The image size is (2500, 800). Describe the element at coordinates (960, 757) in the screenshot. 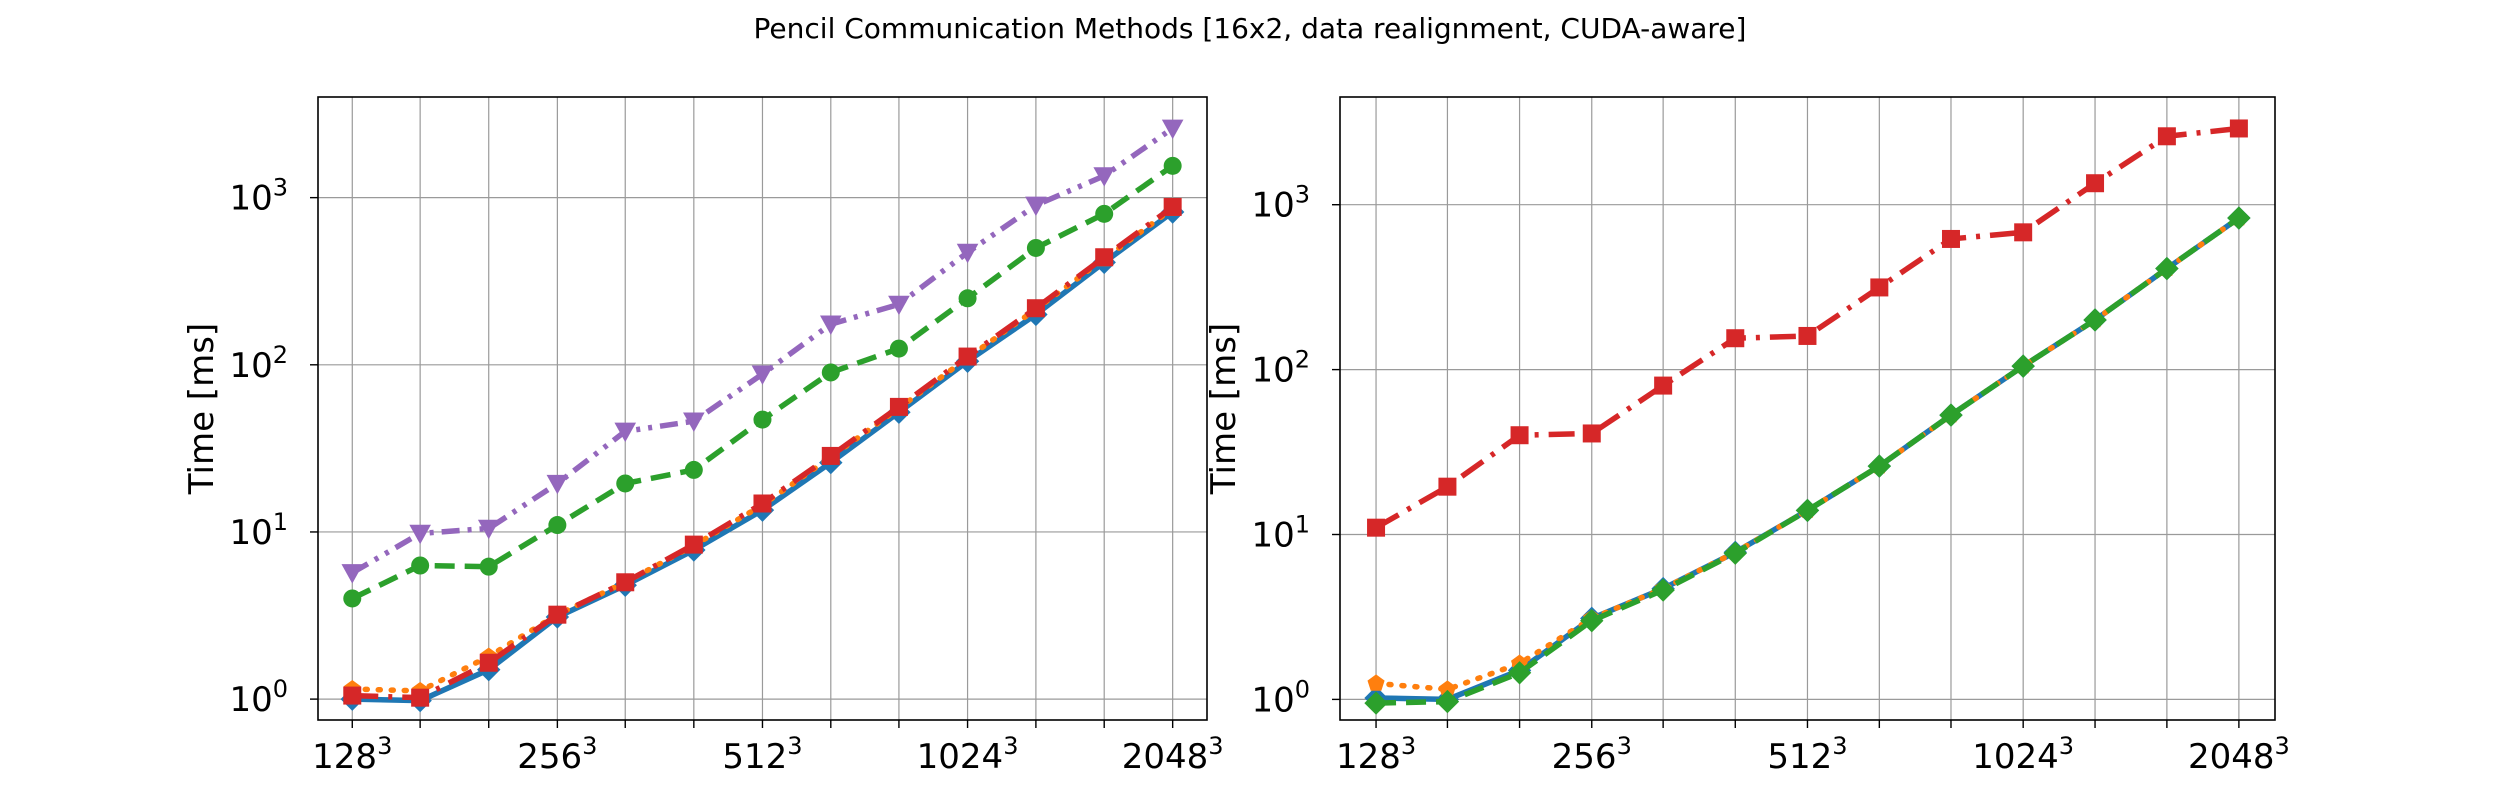

I see `x-tick-base: 1024` at that location.